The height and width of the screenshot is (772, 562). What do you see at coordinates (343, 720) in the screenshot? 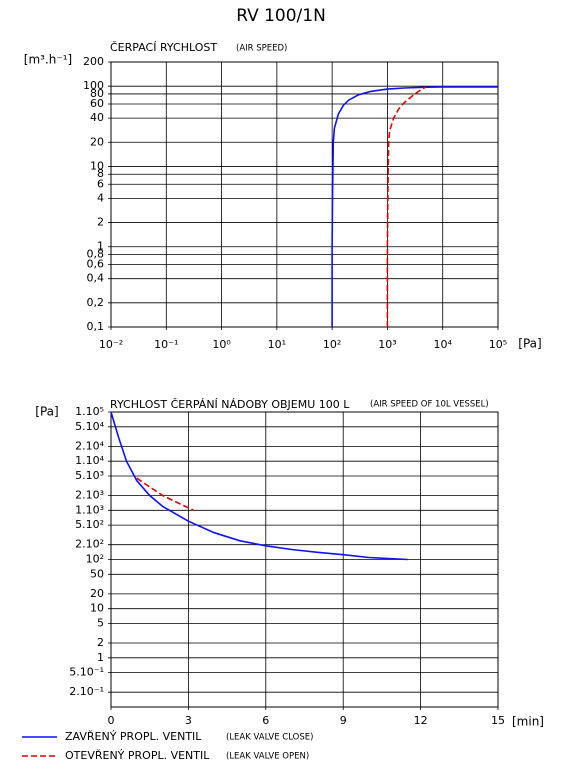
I see `x-tick-label: 9` at bounding box center [343, 720].